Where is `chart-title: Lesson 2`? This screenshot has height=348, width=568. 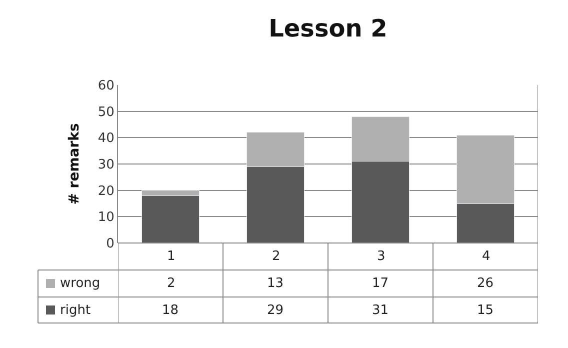
chart-title: Lesson 2 is located at coordinates (328, 28).